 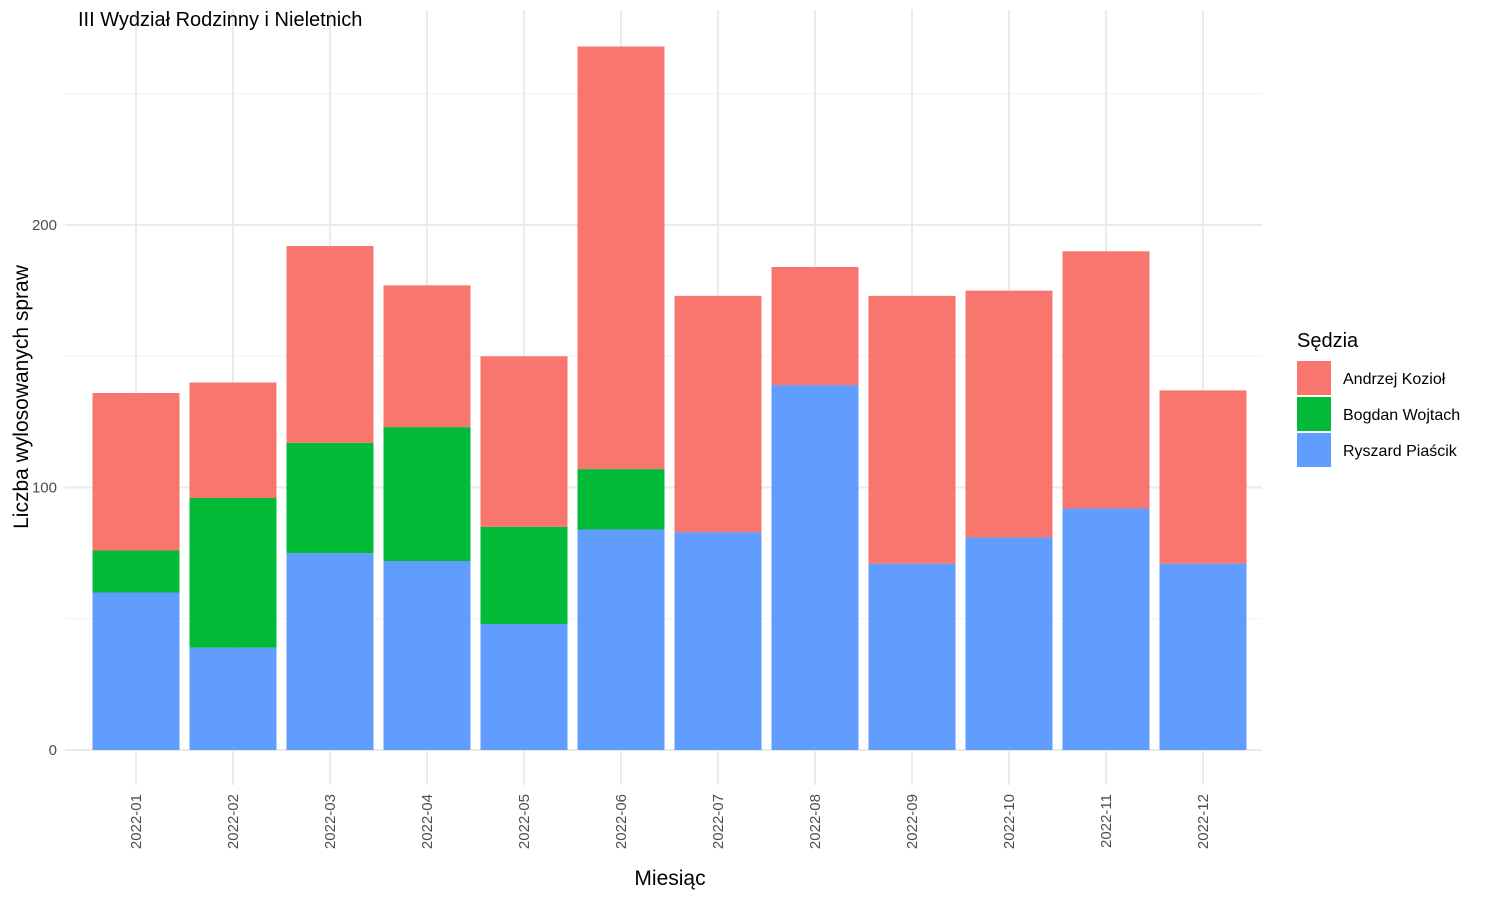 What do you see at coordinates (220, 20) in the screenshot?
I see `chart-title: III Wydział Rodzinny i Nieletnich` at bounding box center [220, 20].